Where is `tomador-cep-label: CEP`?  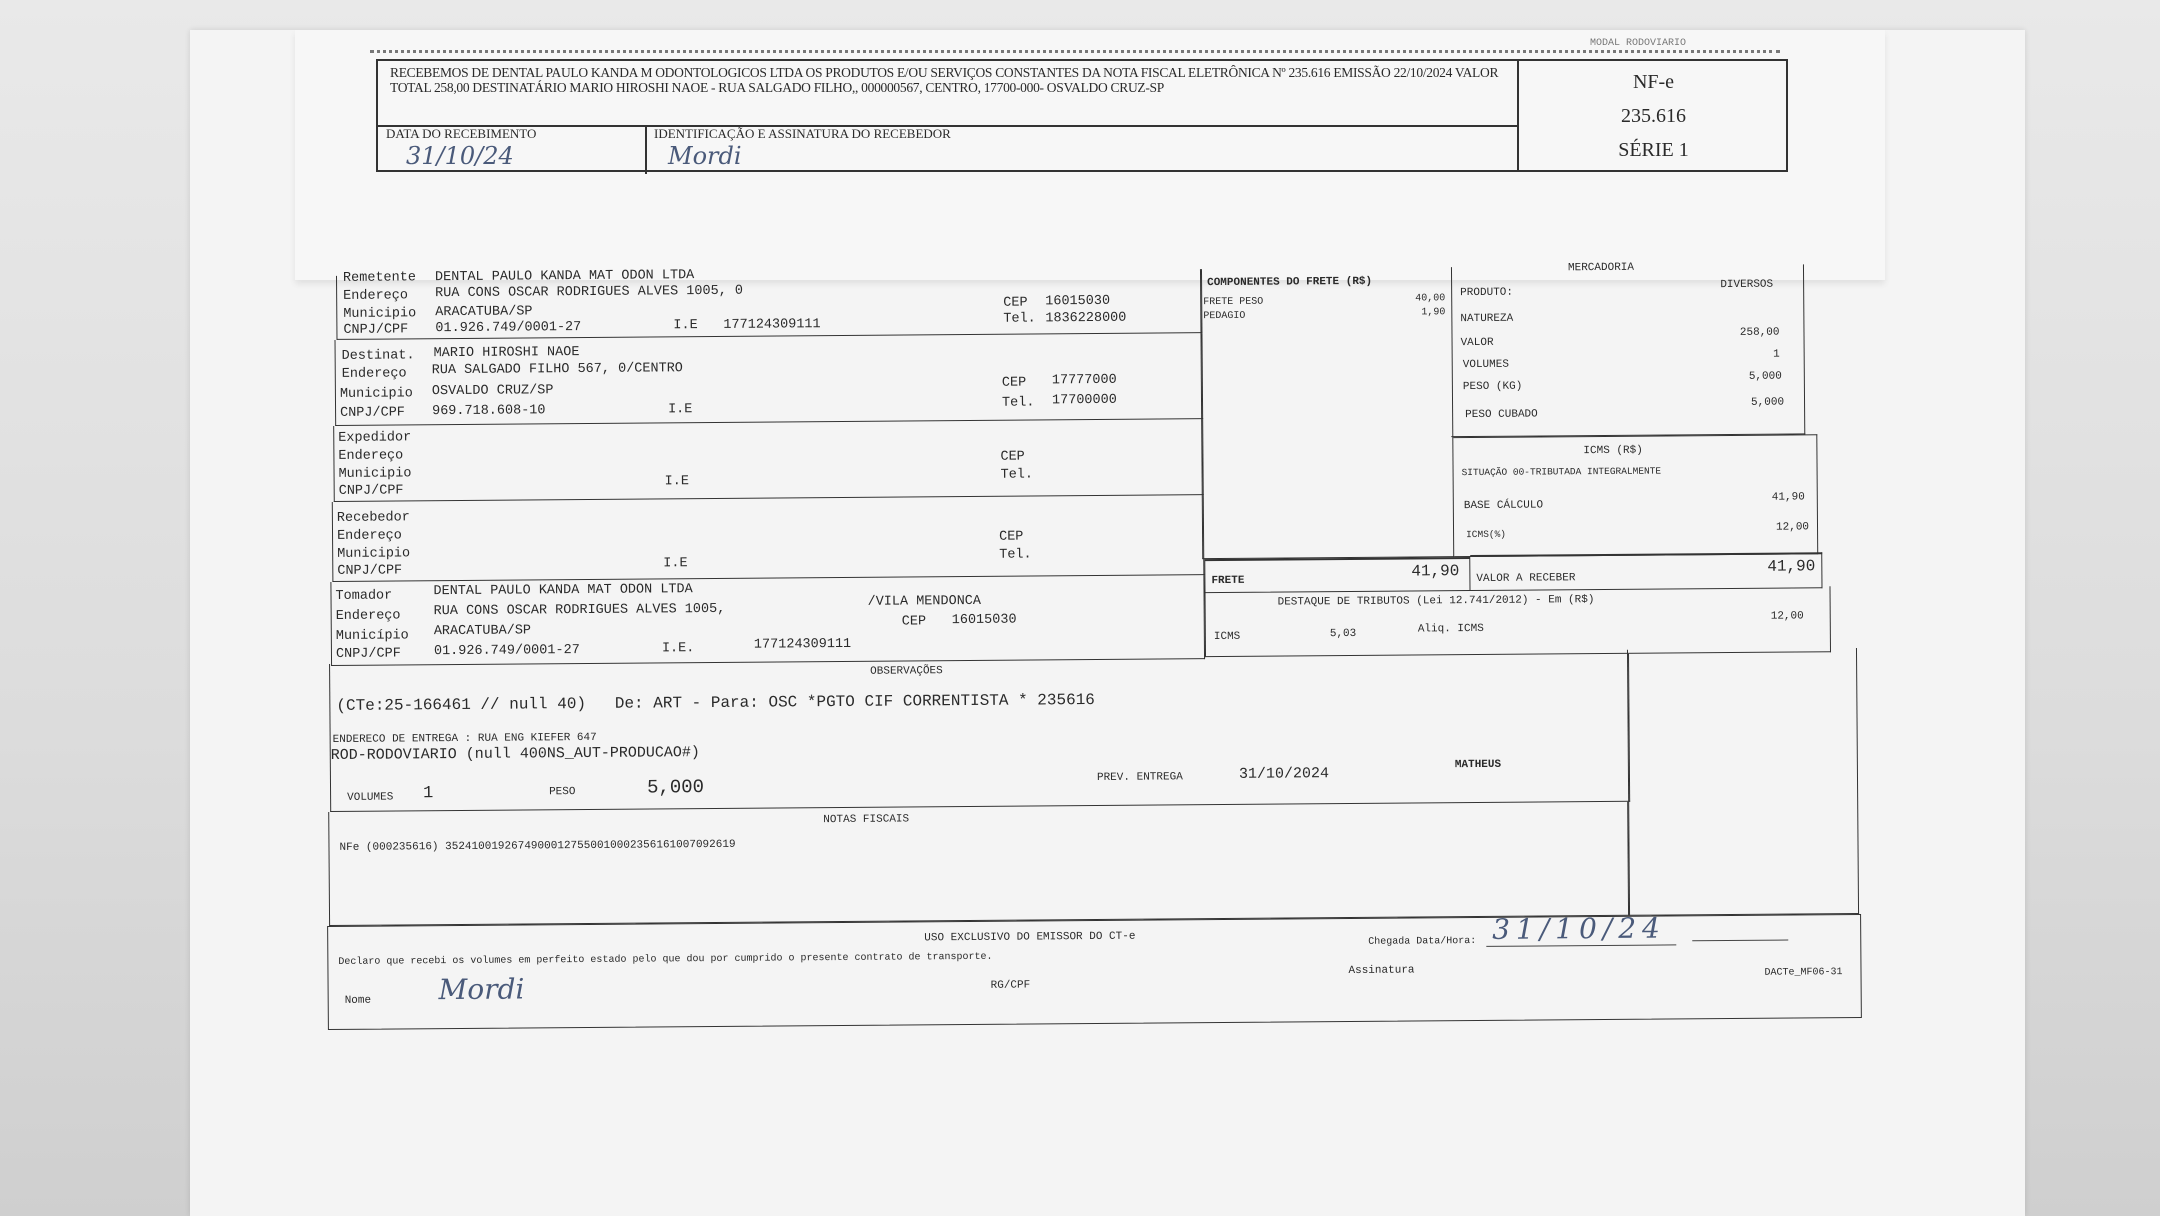
tomador-cep-label: CEP is located at coordinates (914, 622).